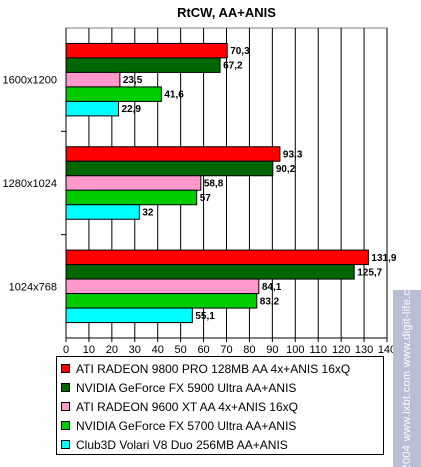 The height and width of the screenshot is (467, 421). What do you see at coordinates (387, 350) in the screenshot?
I see `x-tick-label: 140` at bounding box center [387, 350].